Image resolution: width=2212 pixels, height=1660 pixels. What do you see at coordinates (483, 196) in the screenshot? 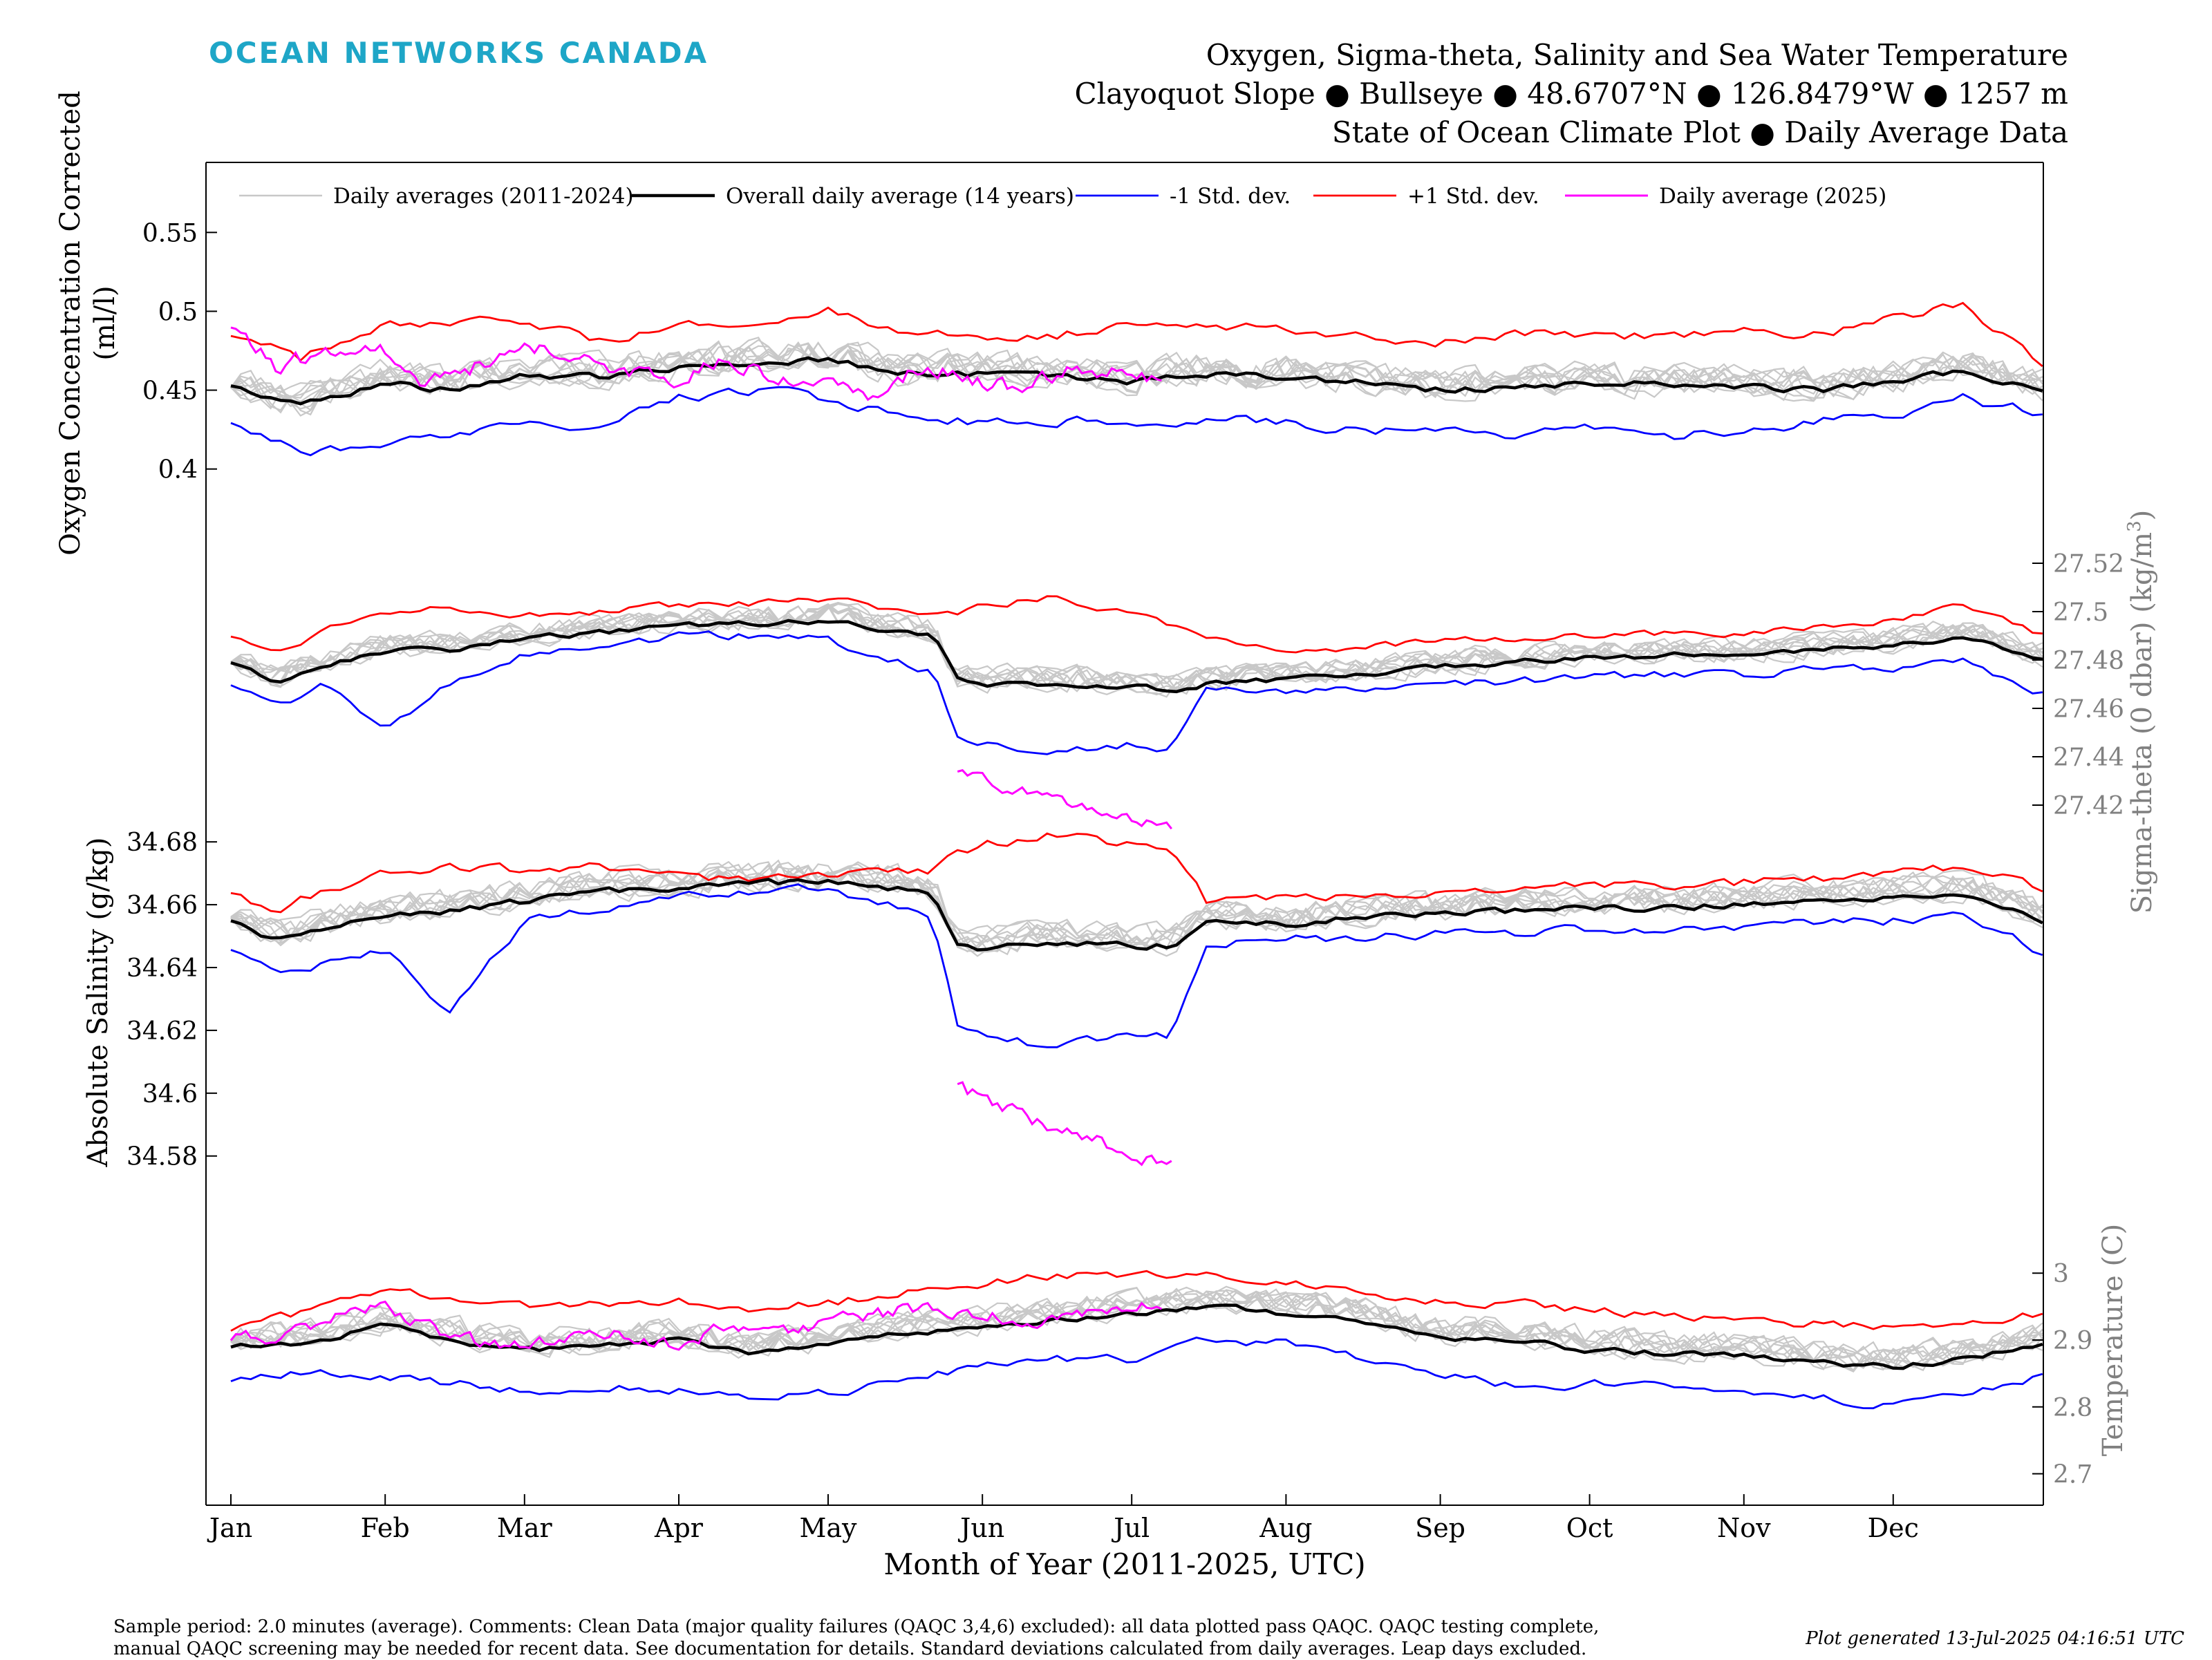
I see `legend-label: Daily averages (2011-2024)` at bounding box center [483, 196].